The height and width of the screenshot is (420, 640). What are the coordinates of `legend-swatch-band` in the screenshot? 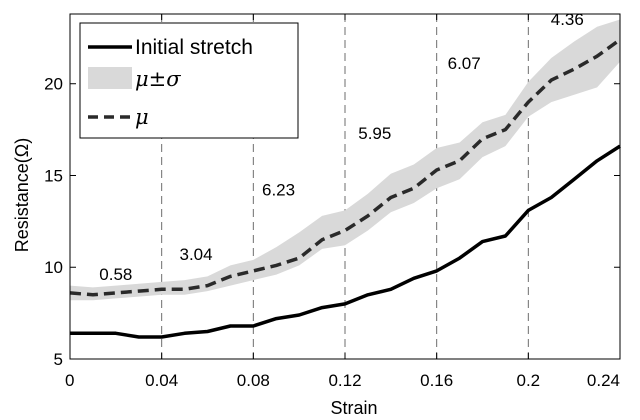 It's located at (110, 78).